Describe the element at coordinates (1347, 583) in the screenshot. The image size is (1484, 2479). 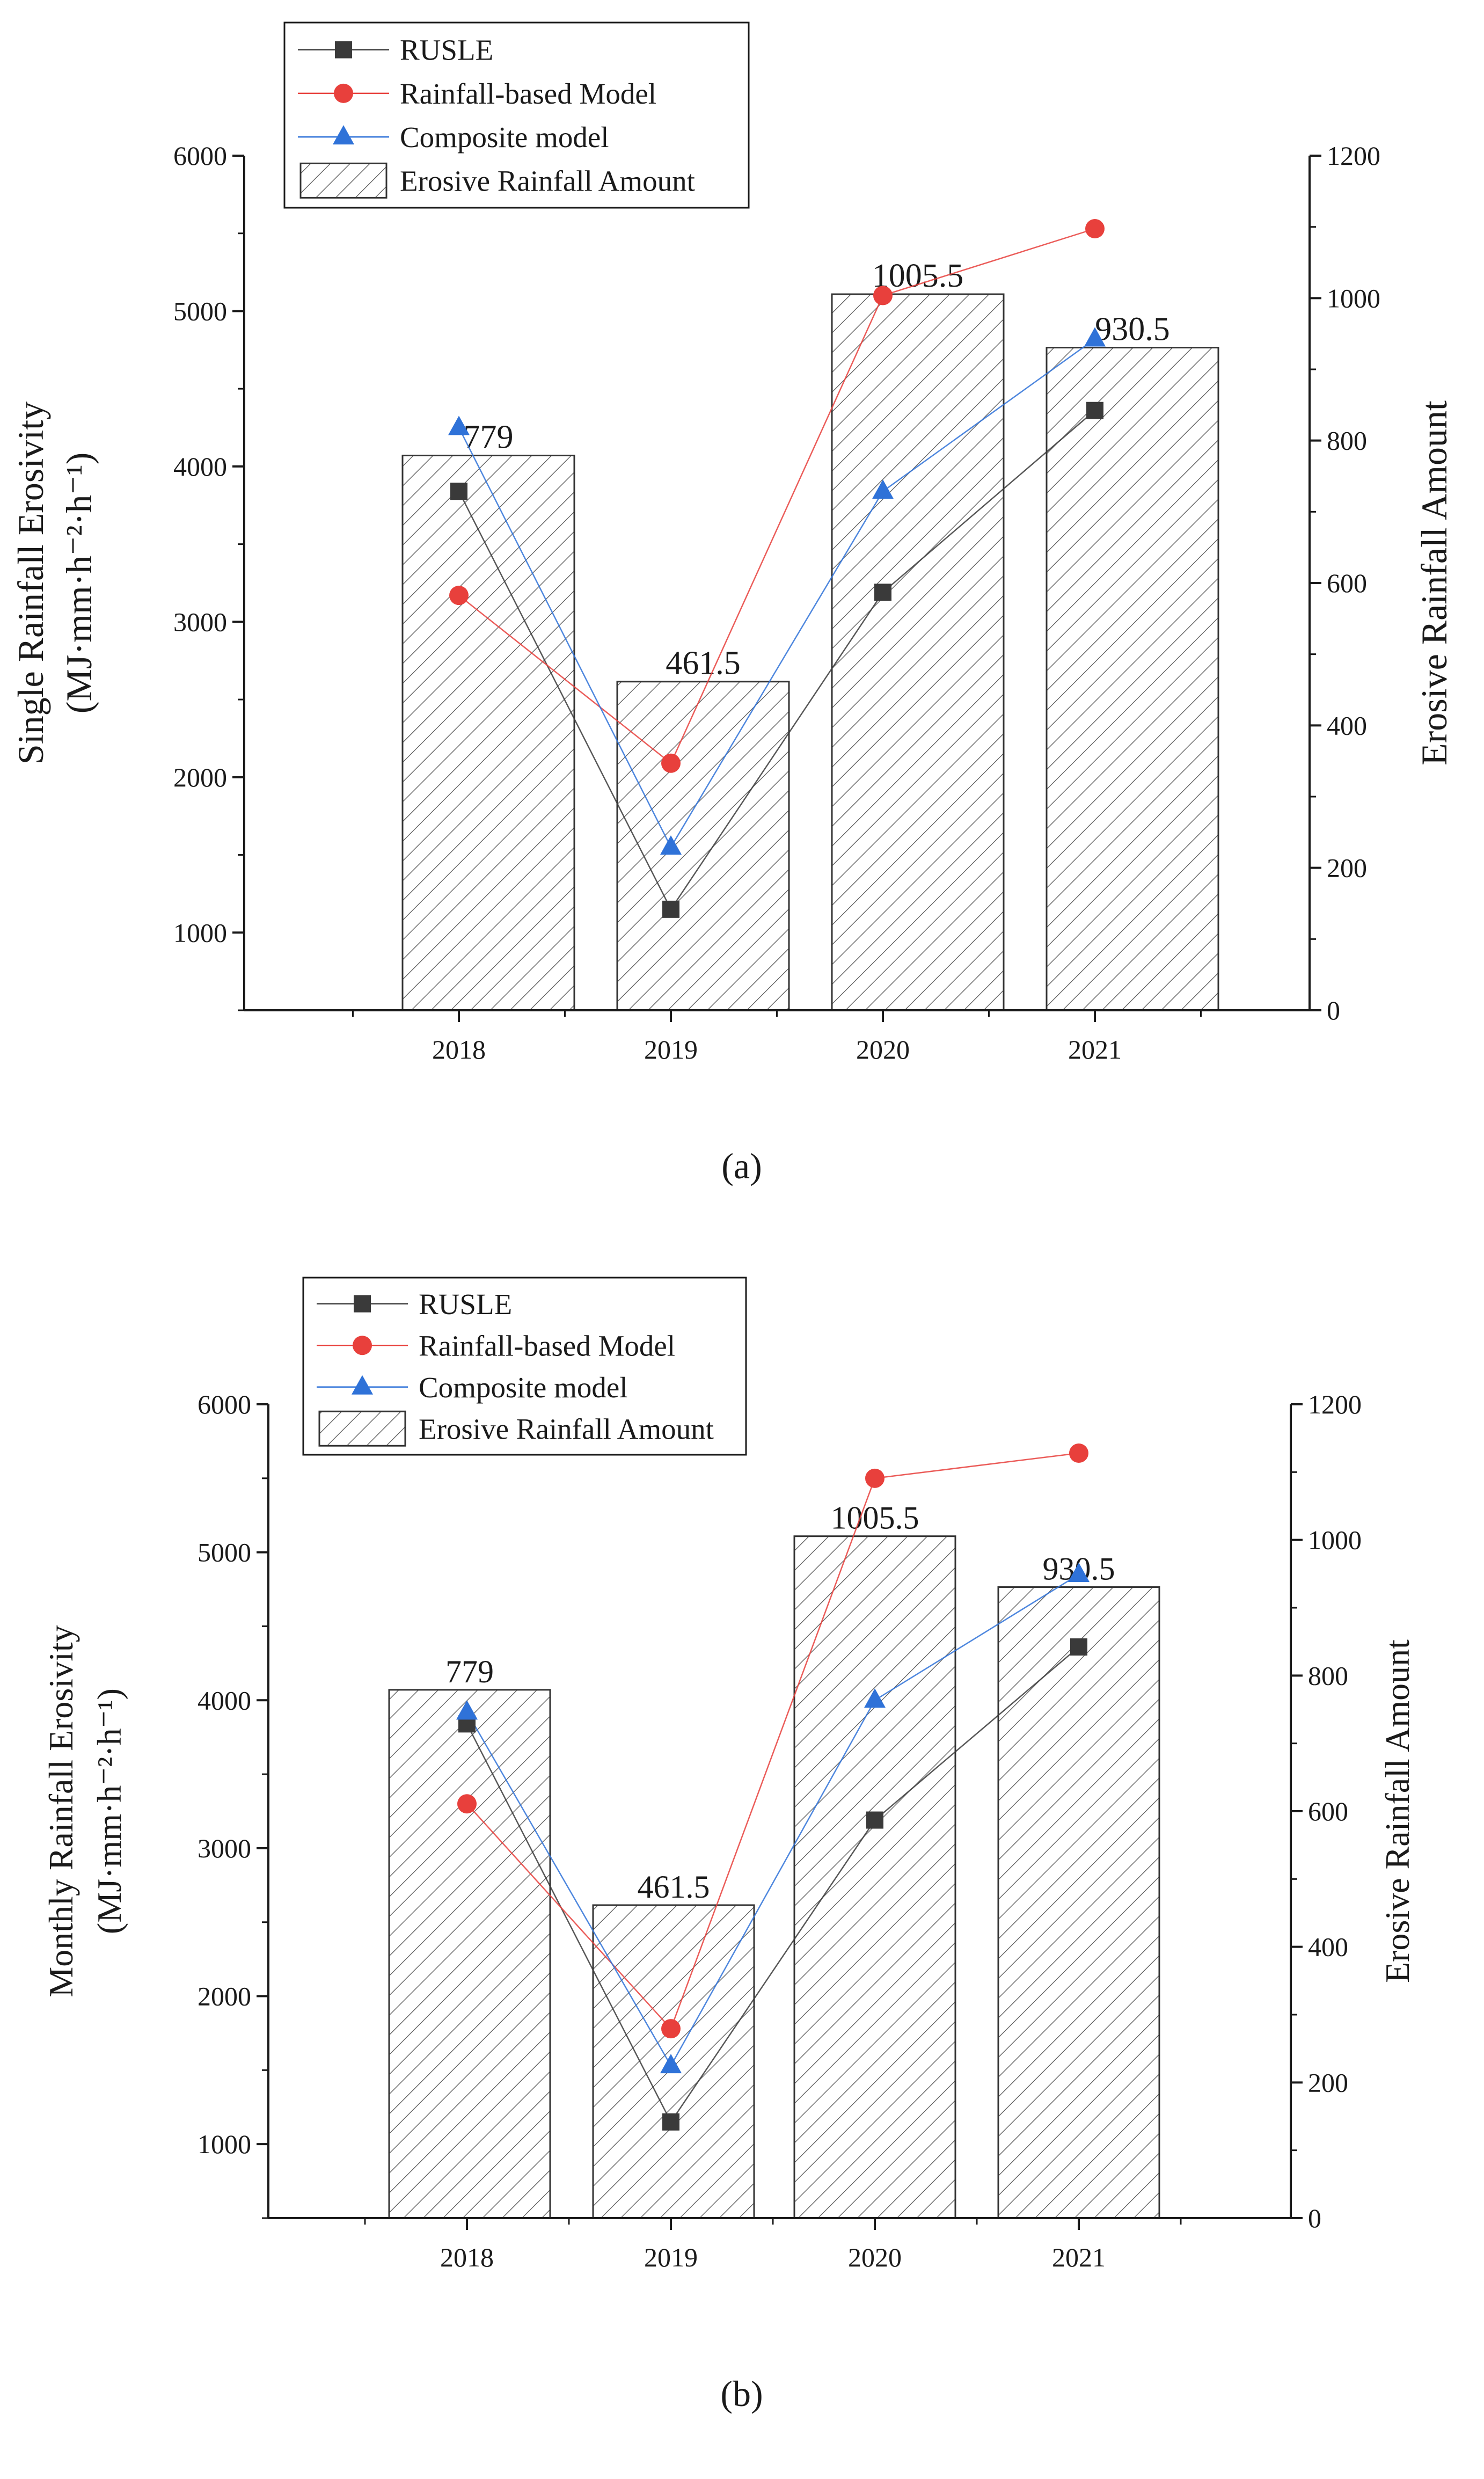
I see `tick-label-right: 600` at that location.